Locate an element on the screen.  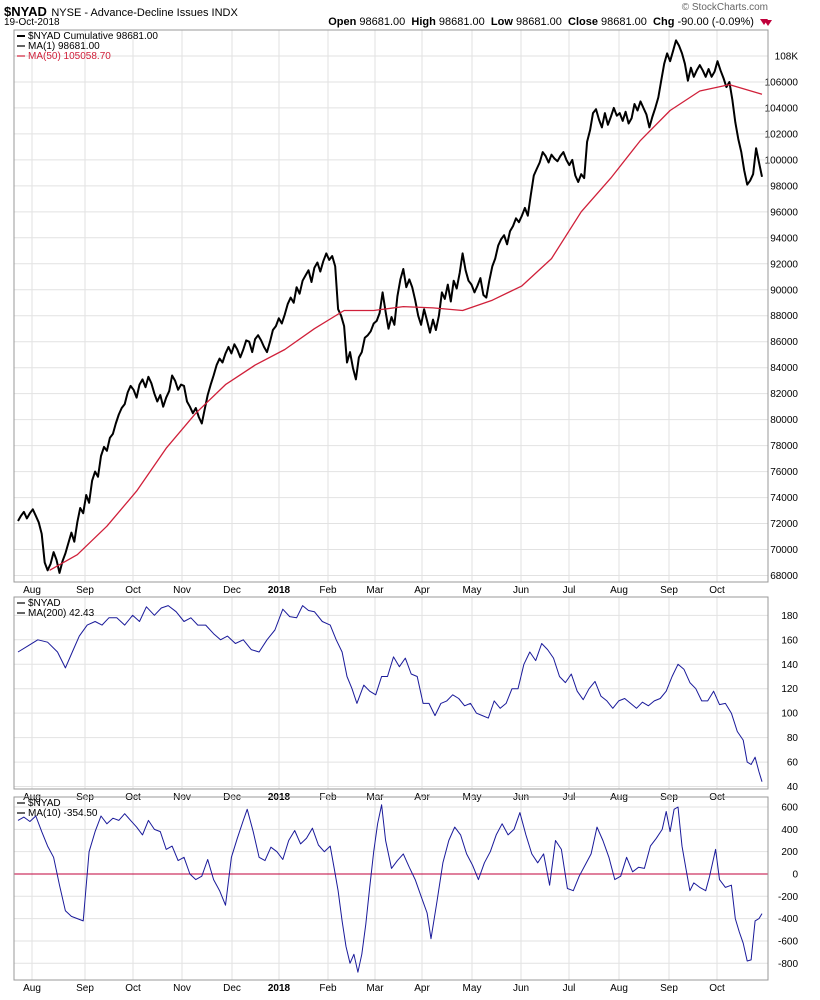
y-tick-label: 160 is located at coordinates (789, 640).